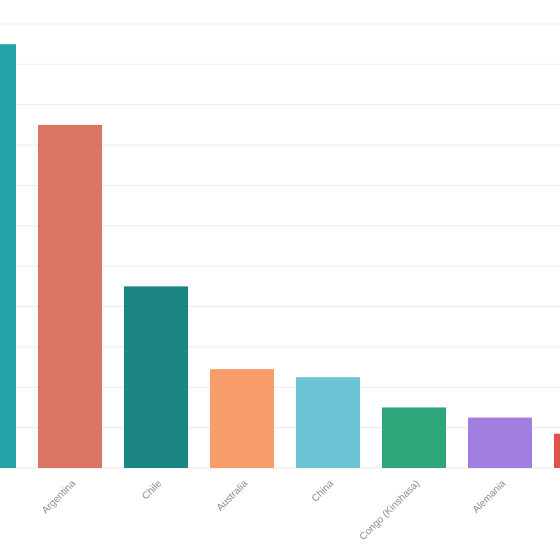 Image resolution: width=560 pixels, height=560 pixels. Describe the element at coordinates (490, 497) in the screenshot. I see `x-tick-label: Alemania` at that location.